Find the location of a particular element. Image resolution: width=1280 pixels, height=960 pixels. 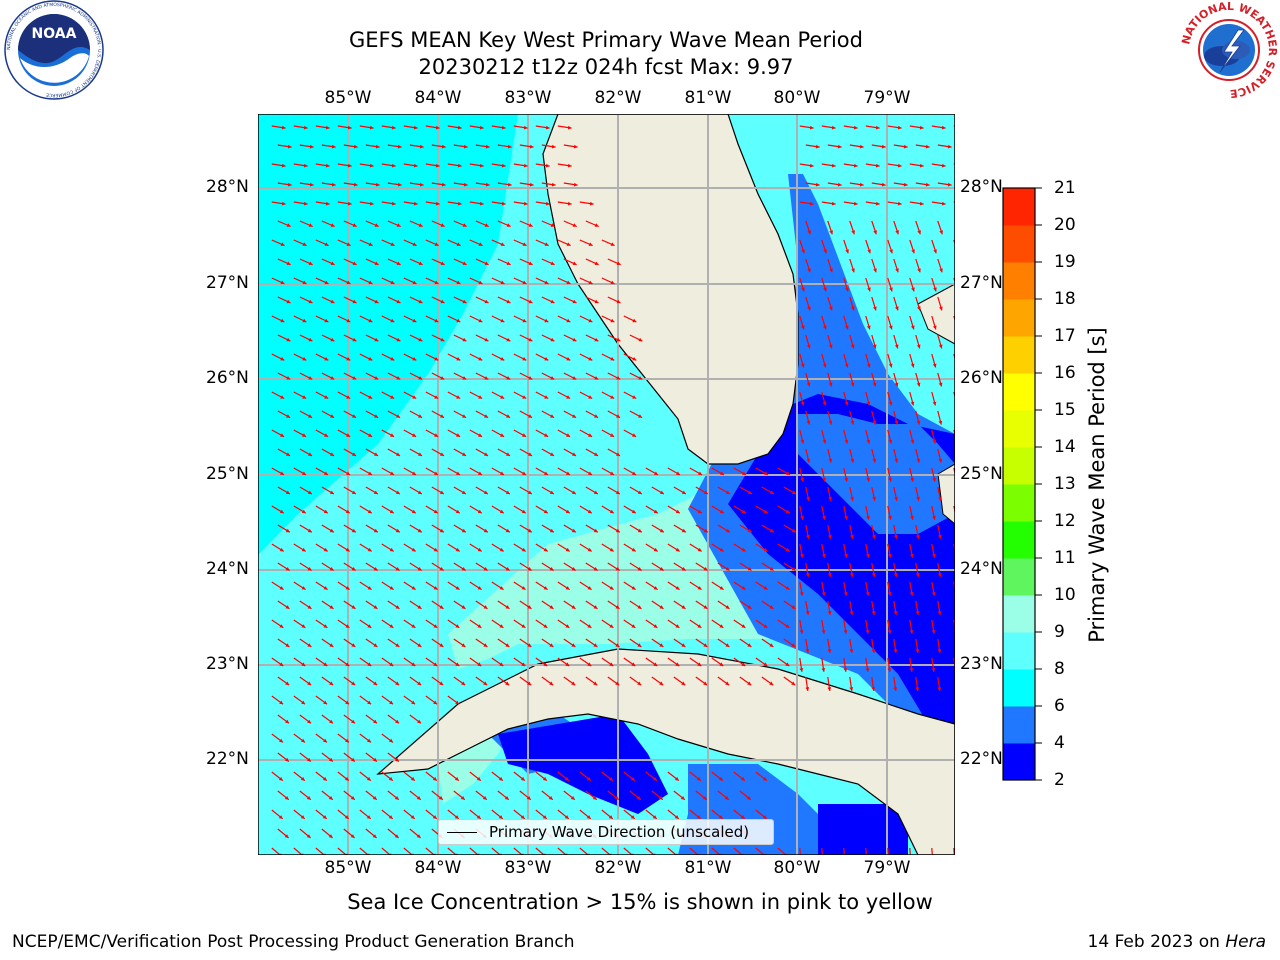

colorbar-cell is located at coordinates (1019, 540).